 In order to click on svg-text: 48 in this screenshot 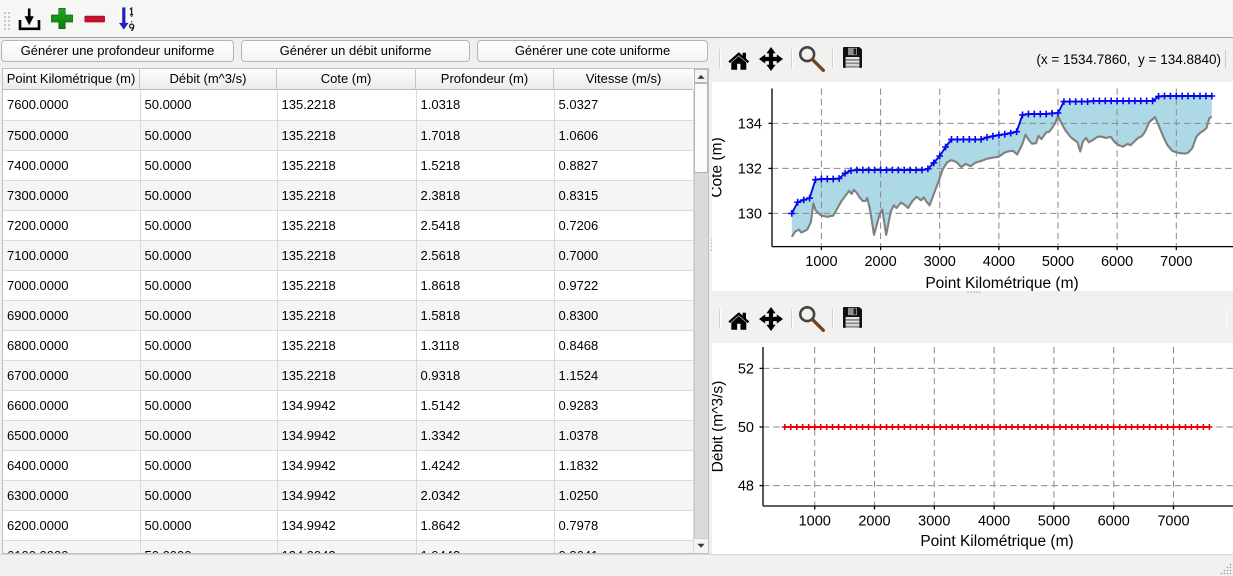, I will do `click(746, 487)`.